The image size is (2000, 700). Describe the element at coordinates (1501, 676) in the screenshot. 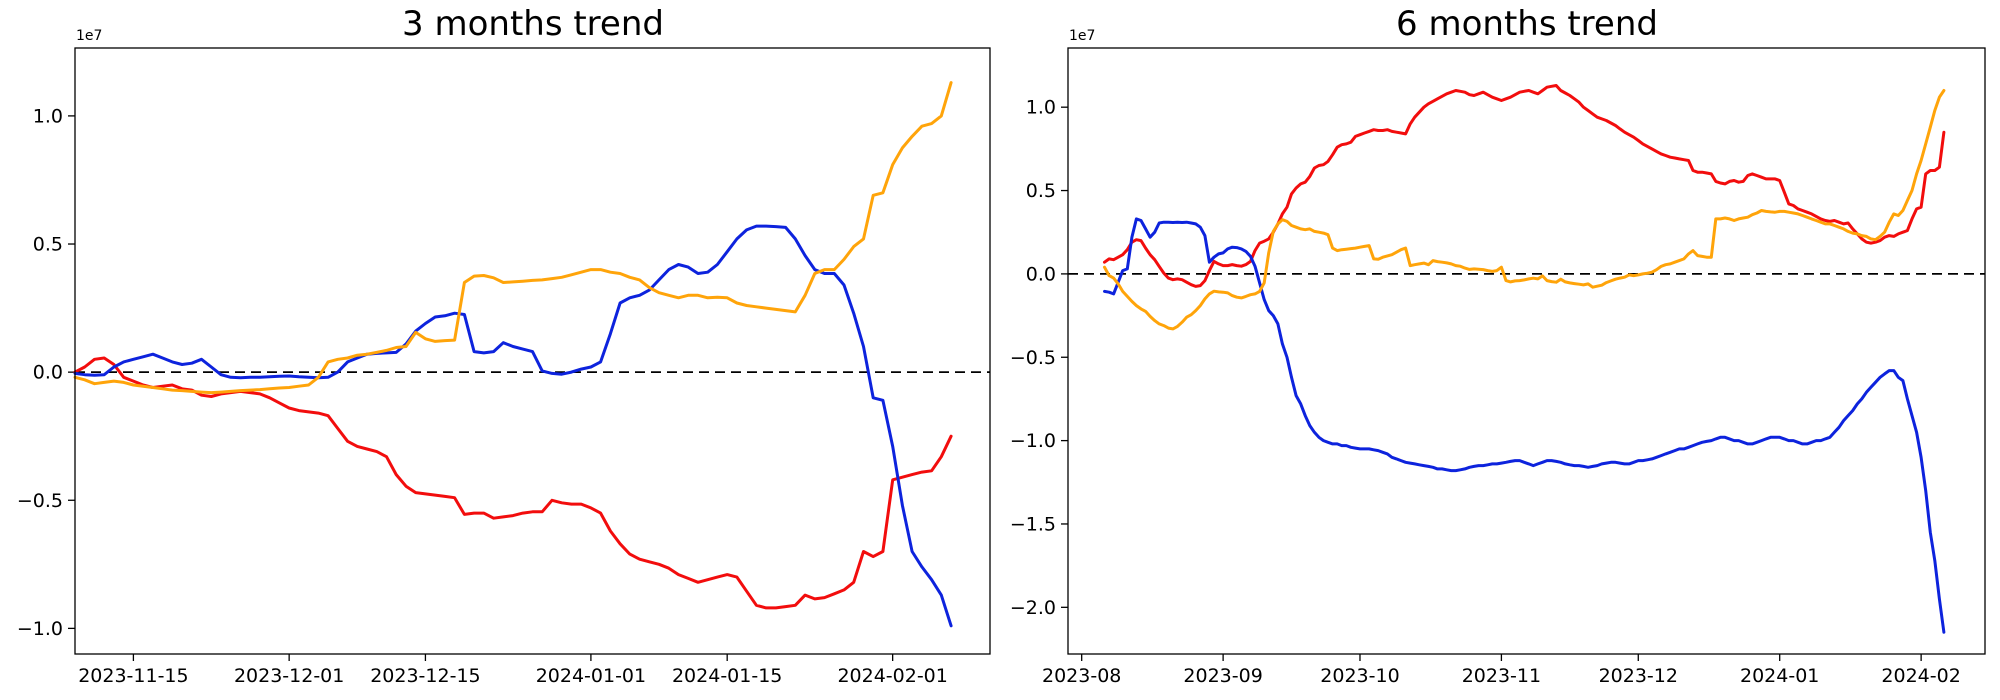

I see `x-tick-label: 2023-11` at that location.